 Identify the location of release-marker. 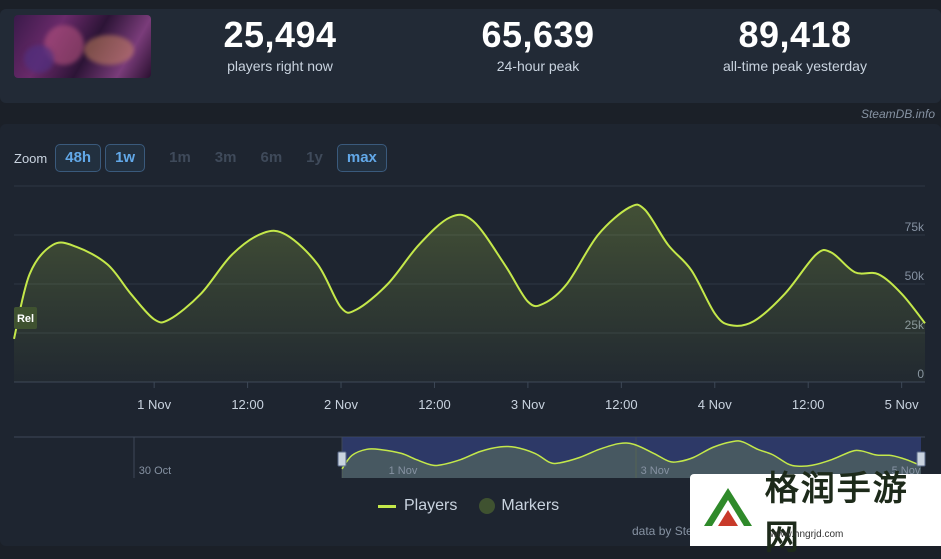
(25, 318).